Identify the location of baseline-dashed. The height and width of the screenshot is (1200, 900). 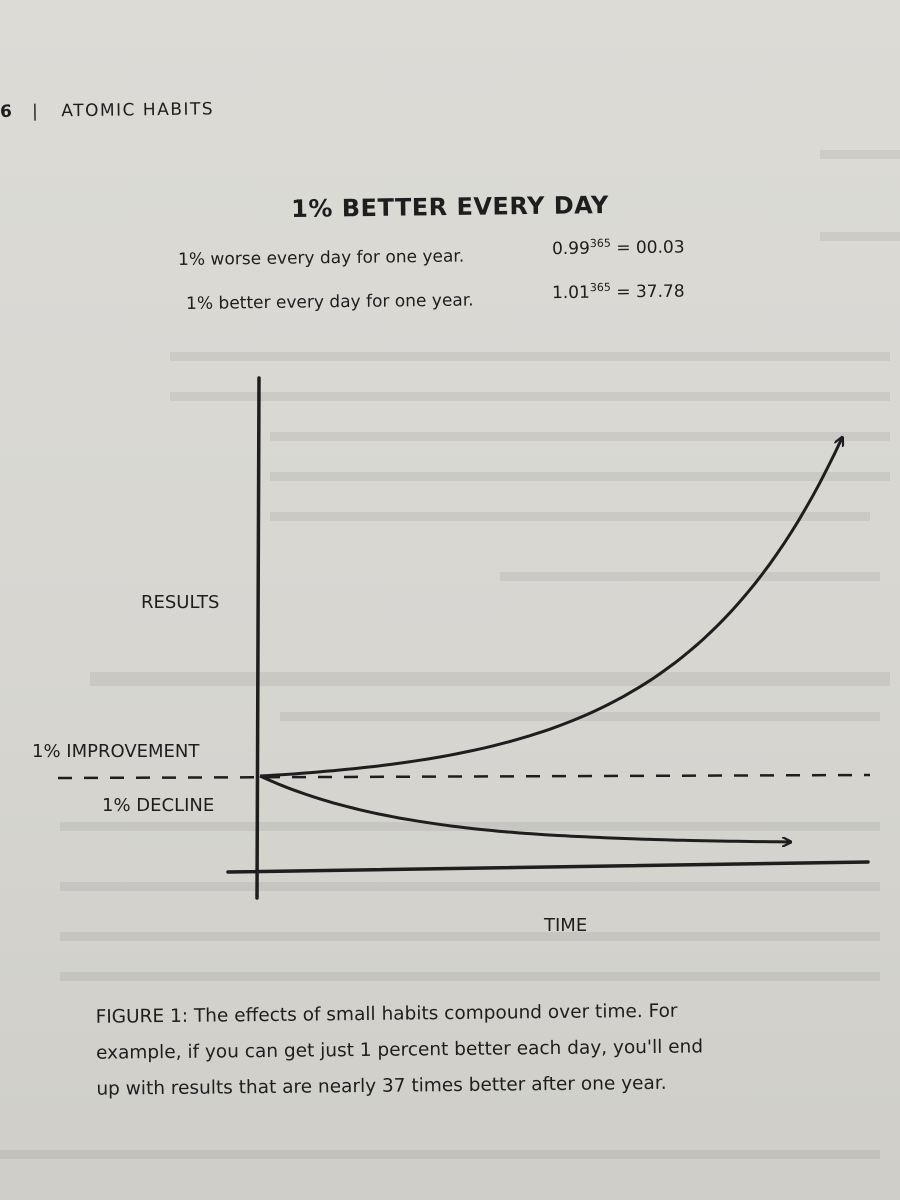
(464, 776).